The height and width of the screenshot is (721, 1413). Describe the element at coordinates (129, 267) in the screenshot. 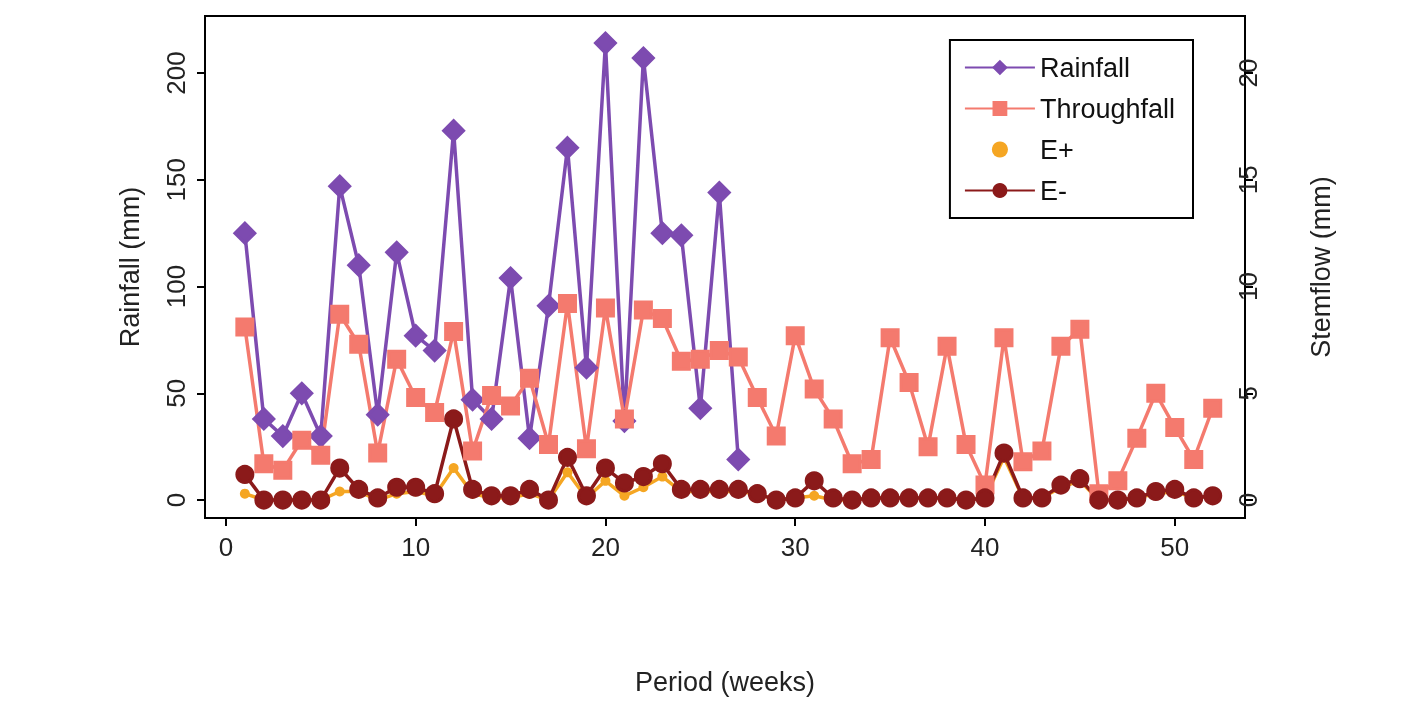

I see `y-axis-title: Rainfall (mm)` at that location.